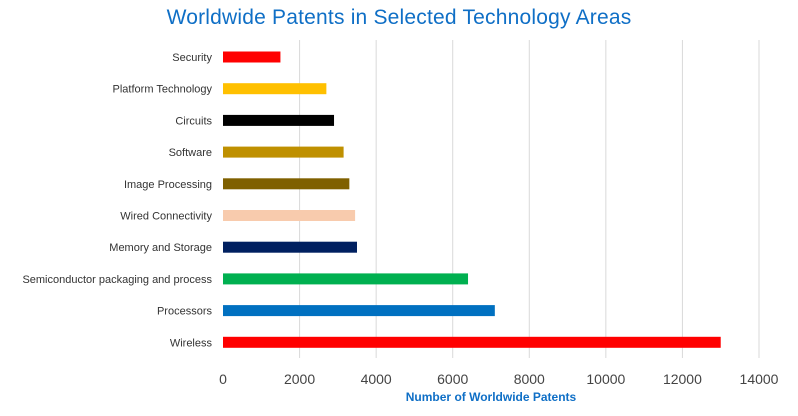 This screenshot has width=798, height=416. I want to click on category-label: Image Processing, so click(168, 185).